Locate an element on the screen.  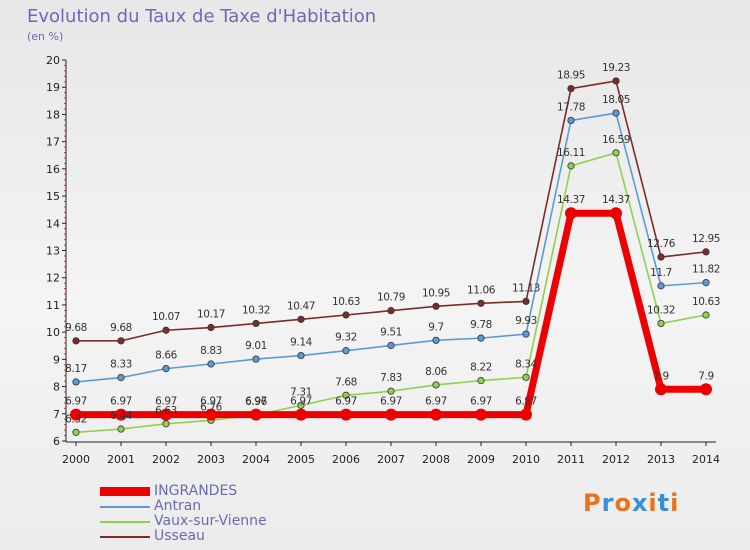
legend-label-usseau: Usseau is located at coordinates (179, 536).